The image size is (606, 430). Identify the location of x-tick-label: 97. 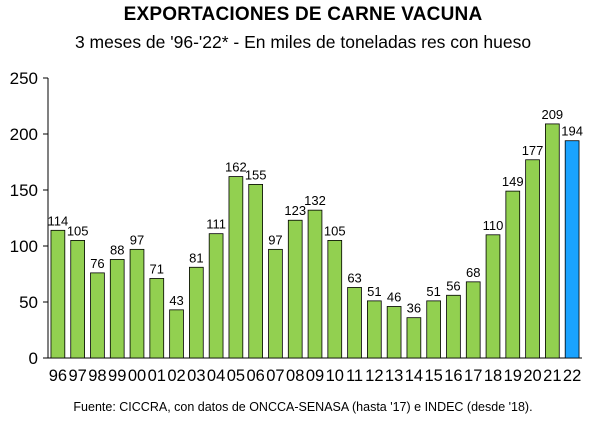
(77, 376).